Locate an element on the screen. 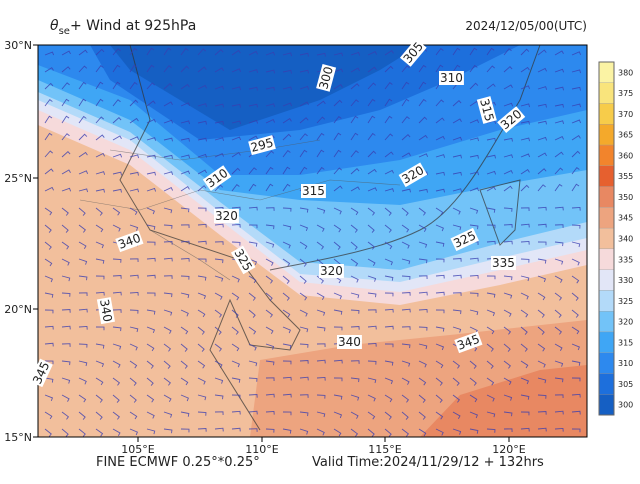  contour-label-box is located at coordinates (129, 241).